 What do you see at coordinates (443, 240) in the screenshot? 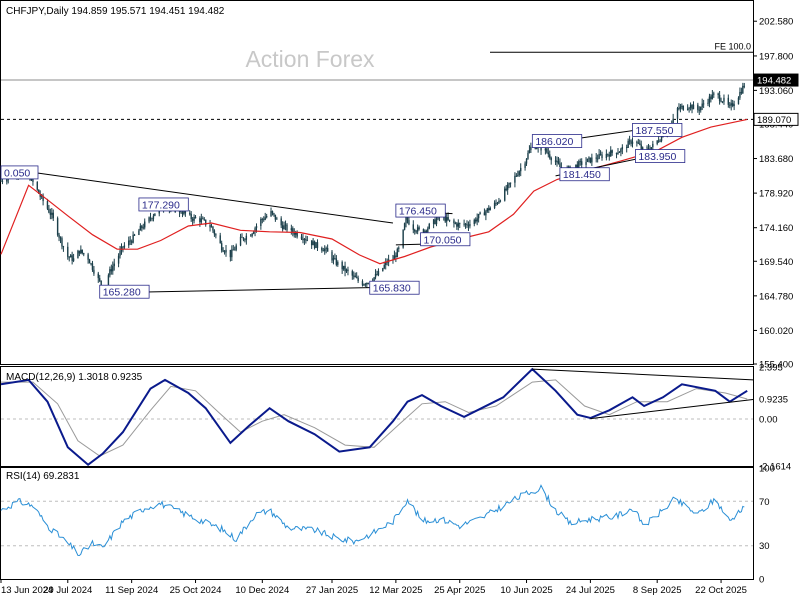
I see `price-annotation-label: 170.050` at bounding box center [443, 240].